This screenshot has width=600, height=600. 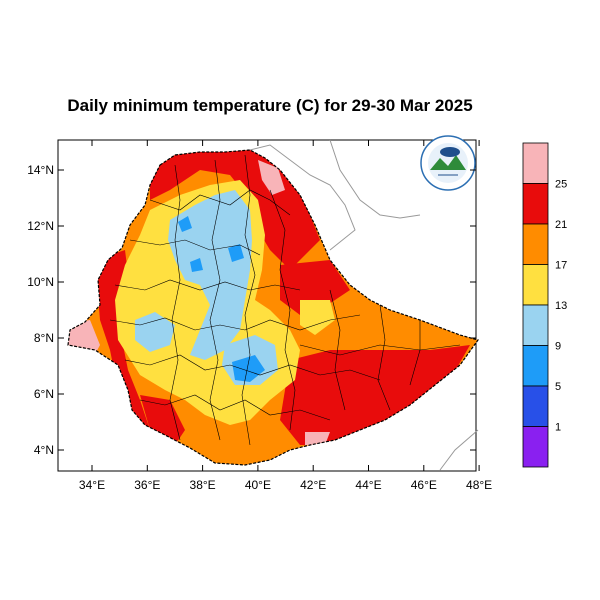 I want to click on x-tick-label: 44°E, so click(x=368, y=485).